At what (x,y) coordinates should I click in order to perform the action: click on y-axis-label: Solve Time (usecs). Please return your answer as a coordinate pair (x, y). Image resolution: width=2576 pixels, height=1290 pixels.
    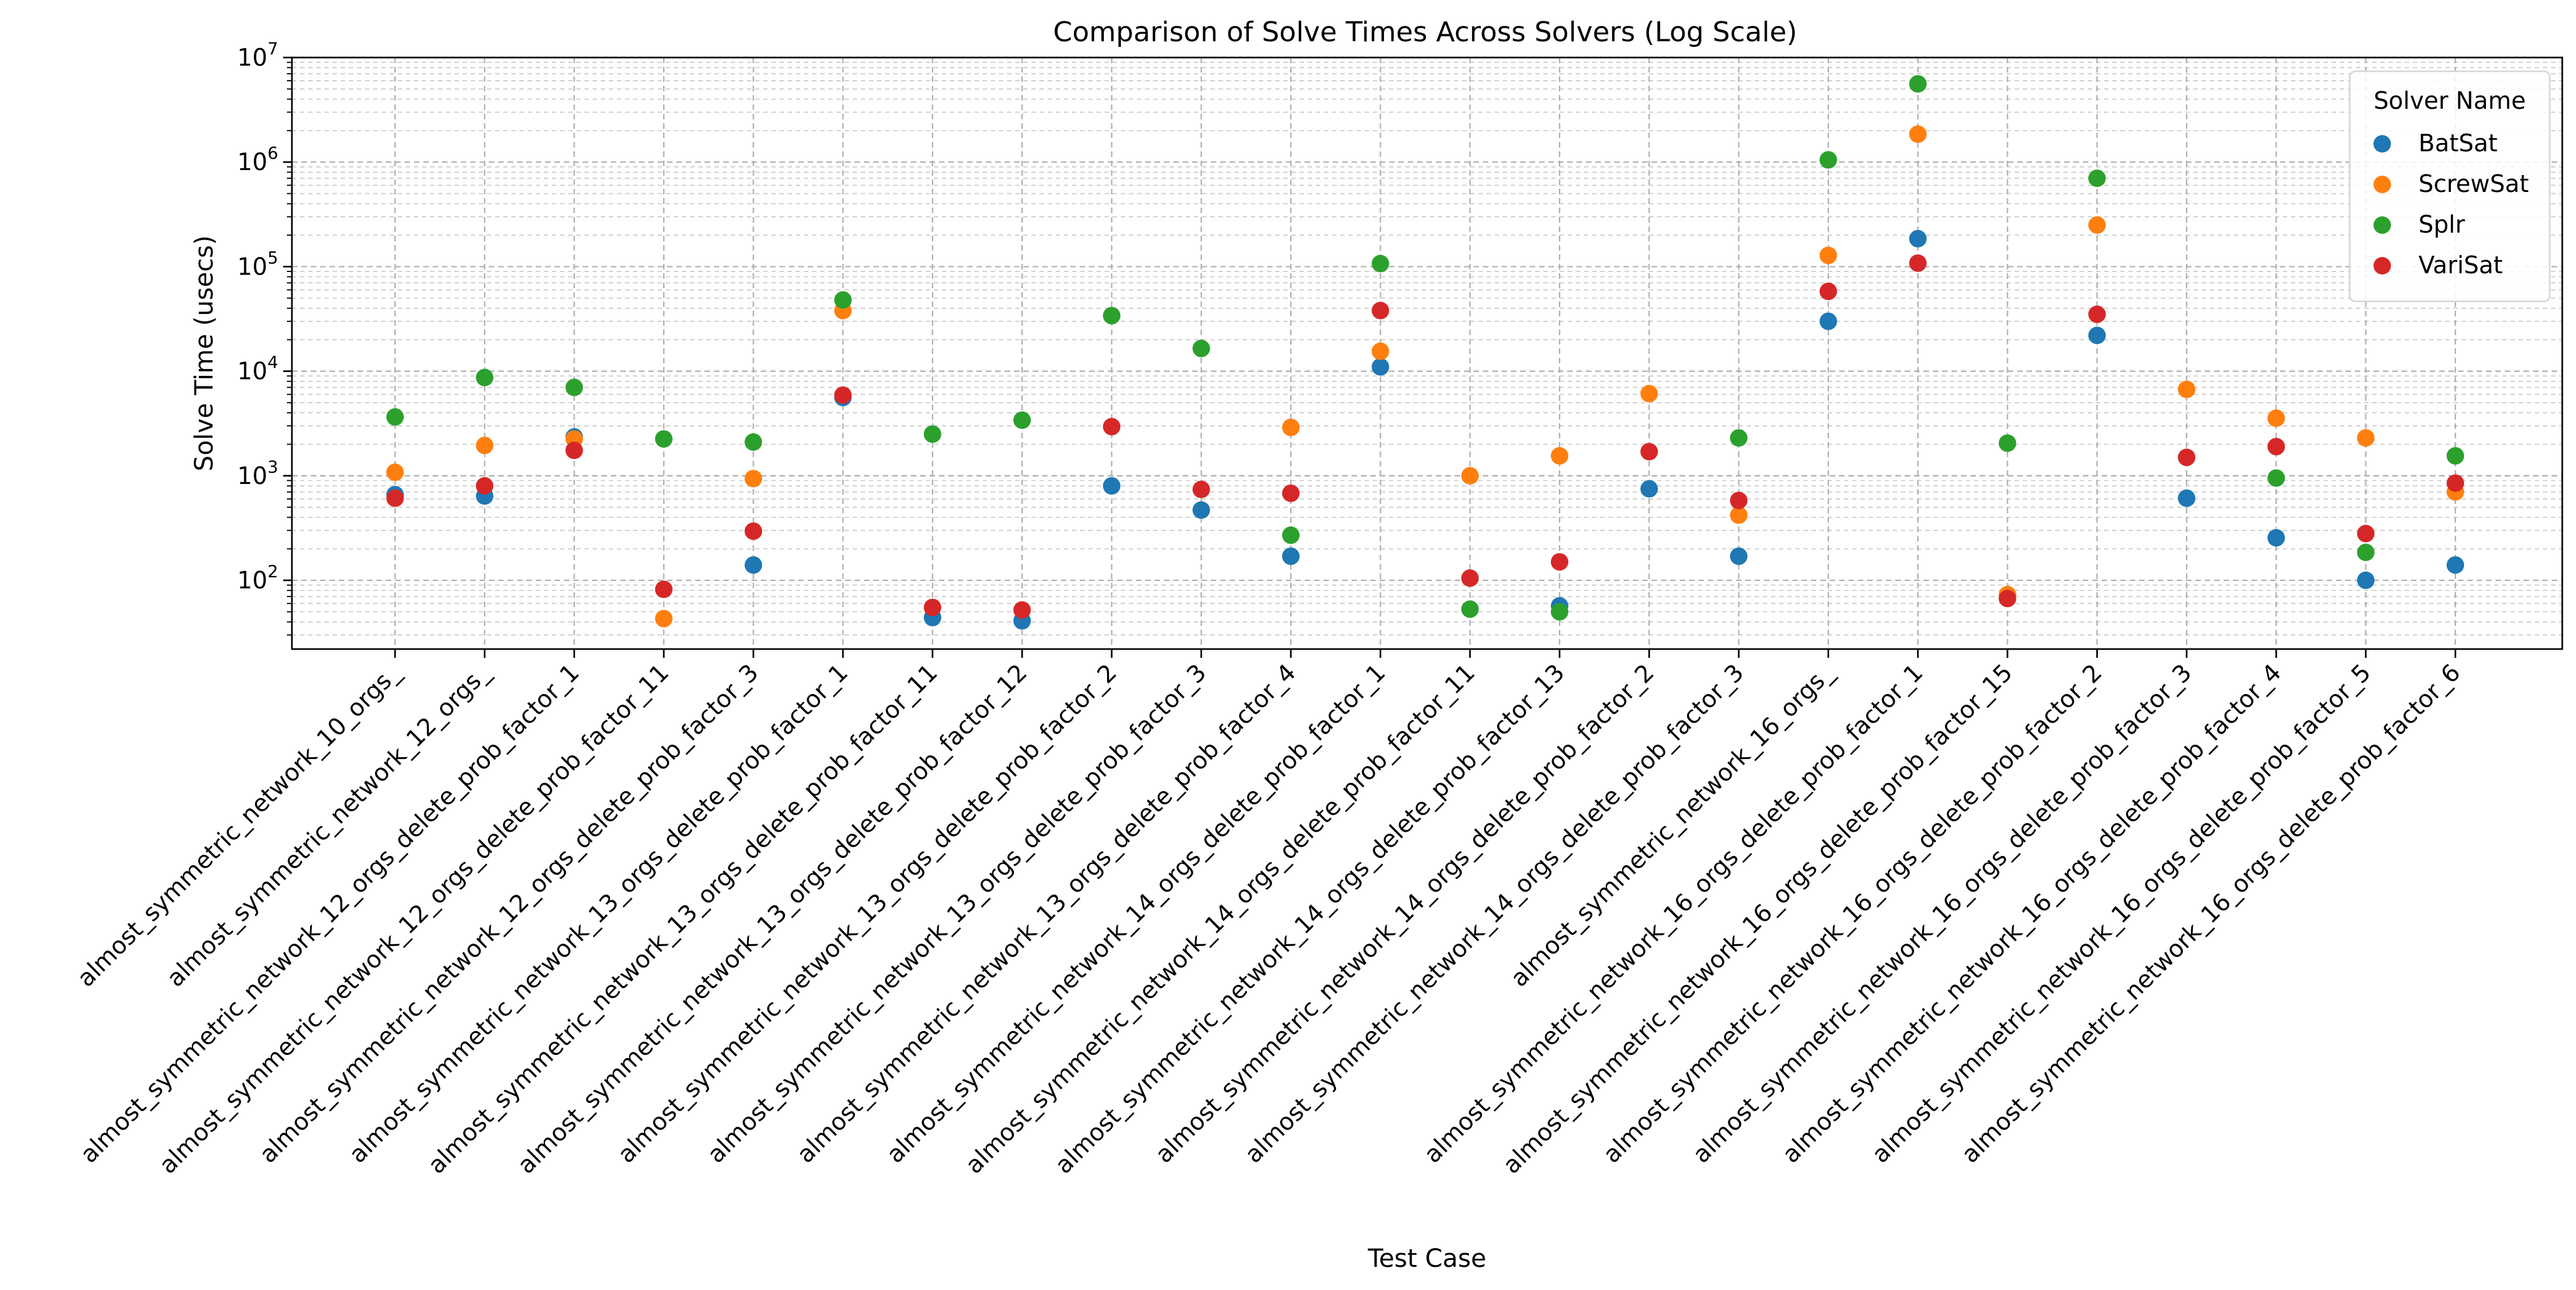
    Looking at the image, I should click on (204, 353).